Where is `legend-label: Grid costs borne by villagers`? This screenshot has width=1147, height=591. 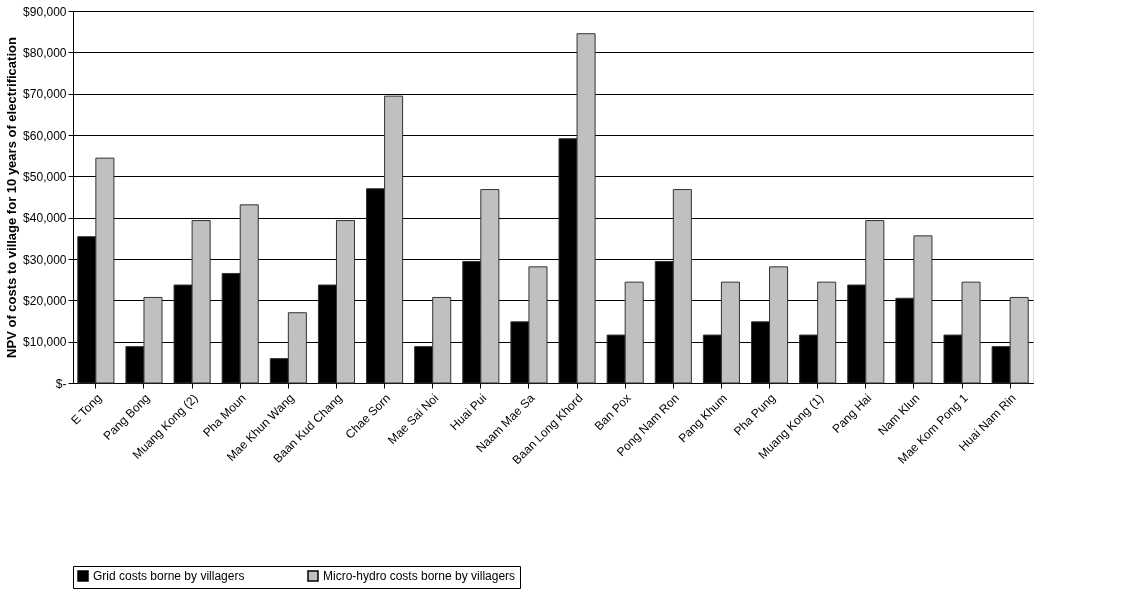
legend-label: Grid costs borne by villagers is located at coordinates (169, 576).